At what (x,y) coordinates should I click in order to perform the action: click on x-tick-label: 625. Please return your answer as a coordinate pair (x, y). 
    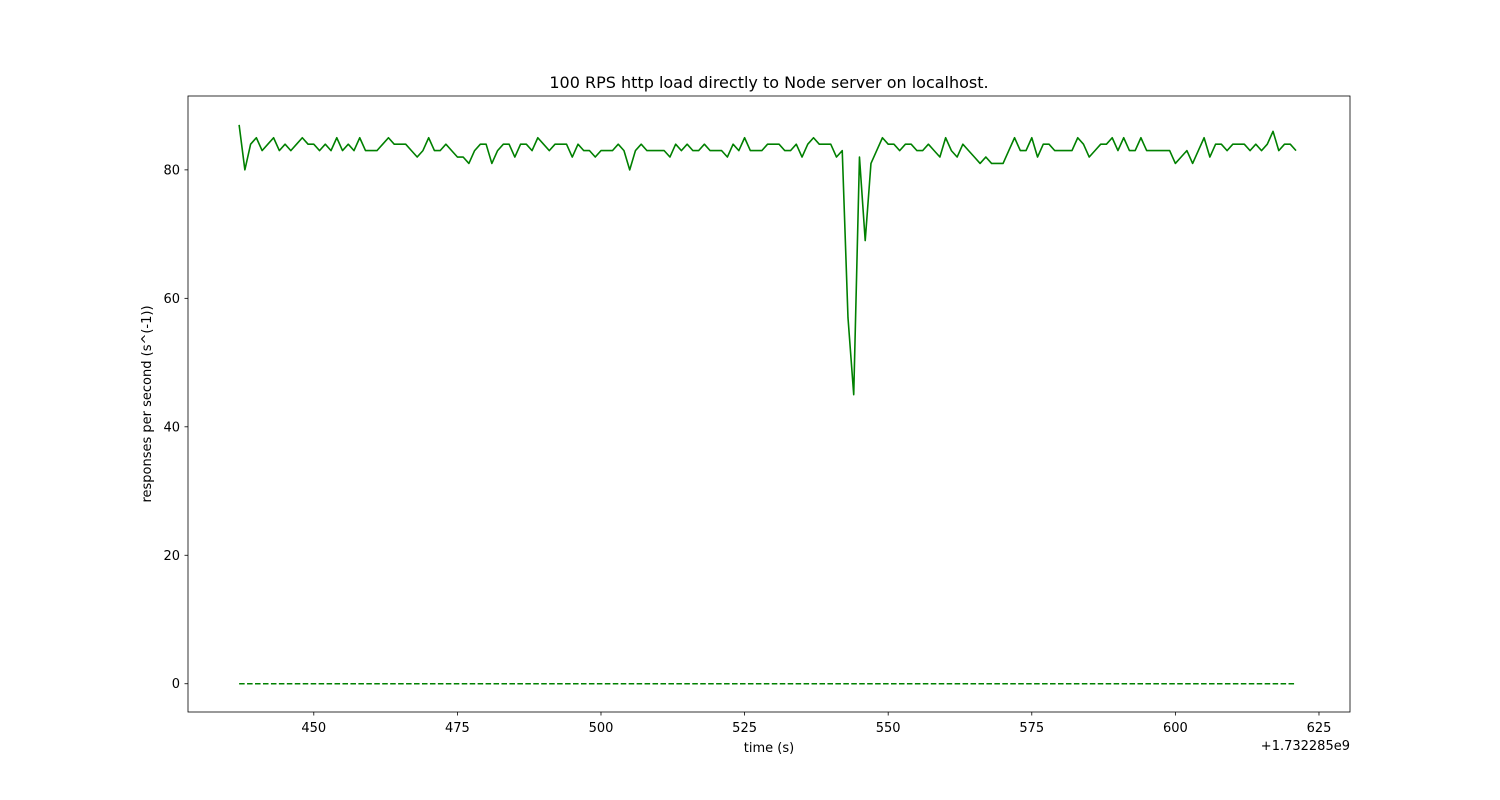
    Looking at the image, I should click on (1319, 728).